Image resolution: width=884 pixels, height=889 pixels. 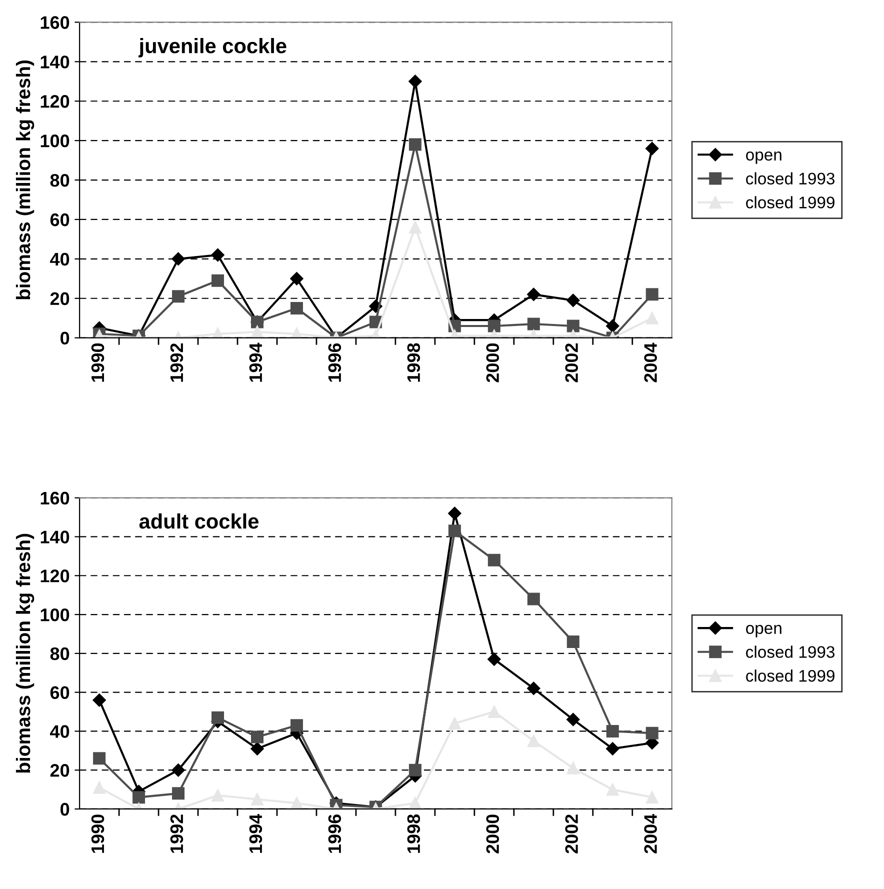 What do you see at coordinates (212, 48) in the screenshot?
I see `text: juvenile cockle` at bounding box center [212, 48].